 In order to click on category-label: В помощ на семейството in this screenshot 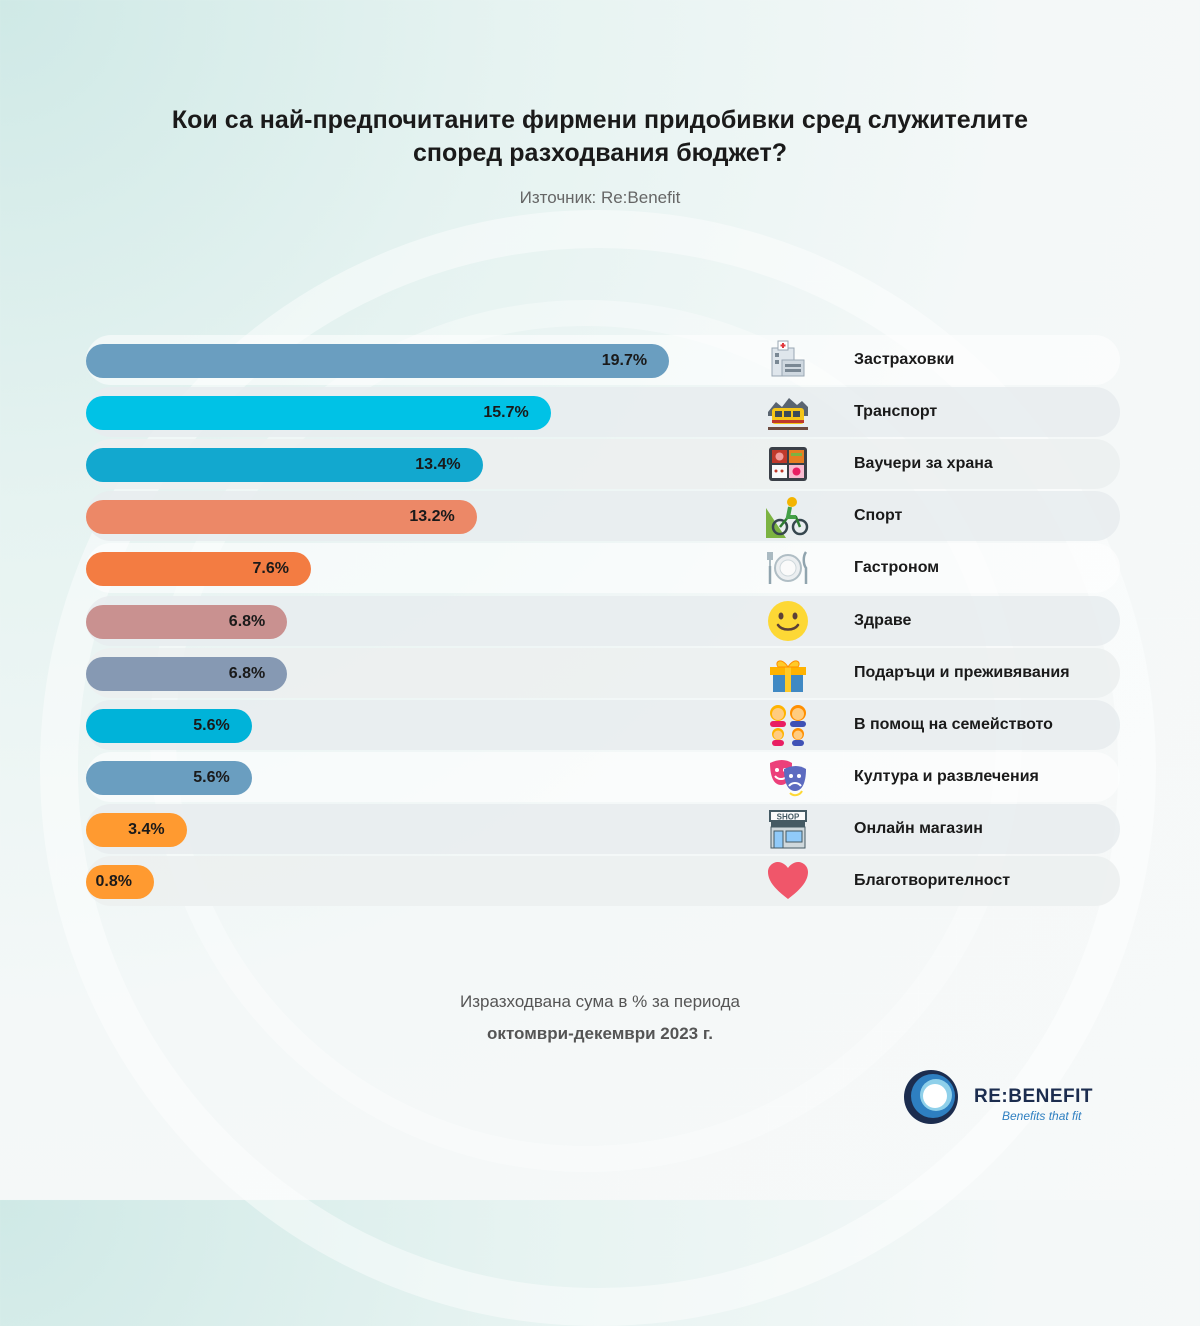, I will do `click(953, 724)`.